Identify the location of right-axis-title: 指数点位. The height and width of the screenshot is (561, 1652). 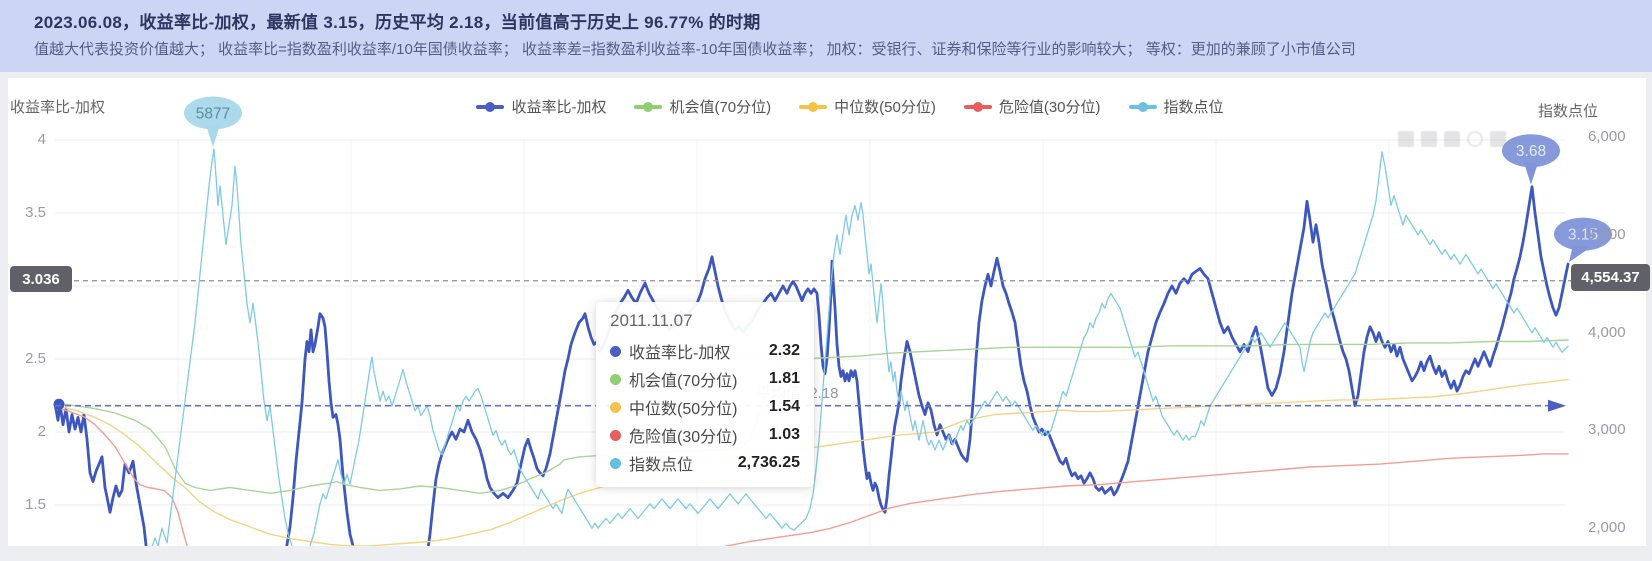
(1568, 111).